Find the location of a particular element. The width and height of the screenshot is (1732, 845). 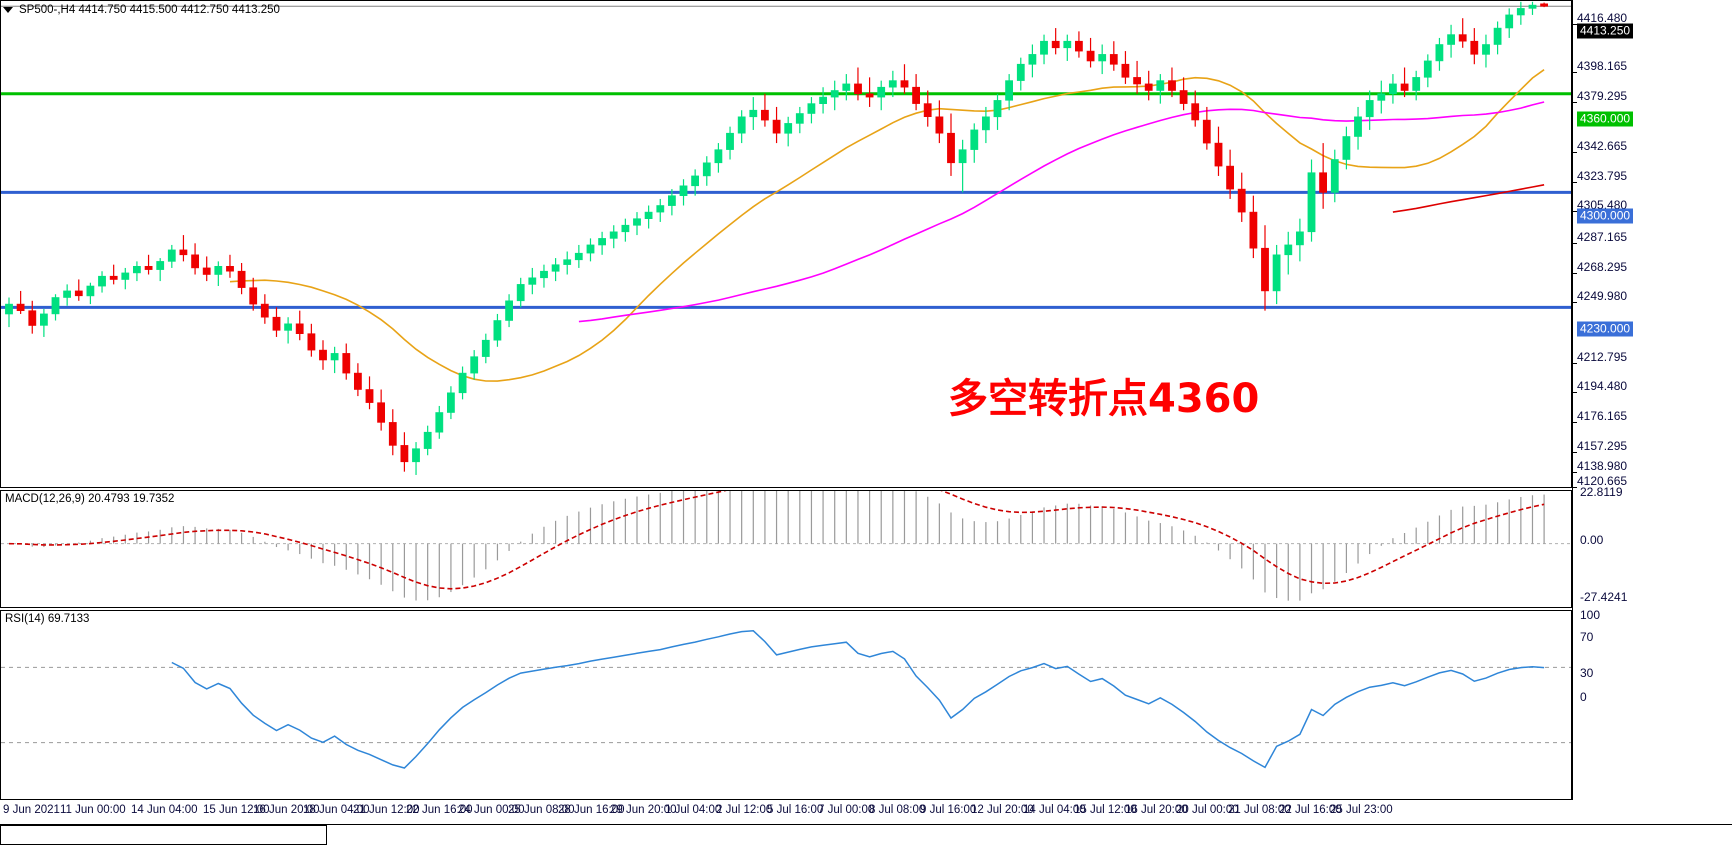

time-axis-label: 16 Jul 20:00 is located at coordinates (1156, 810).